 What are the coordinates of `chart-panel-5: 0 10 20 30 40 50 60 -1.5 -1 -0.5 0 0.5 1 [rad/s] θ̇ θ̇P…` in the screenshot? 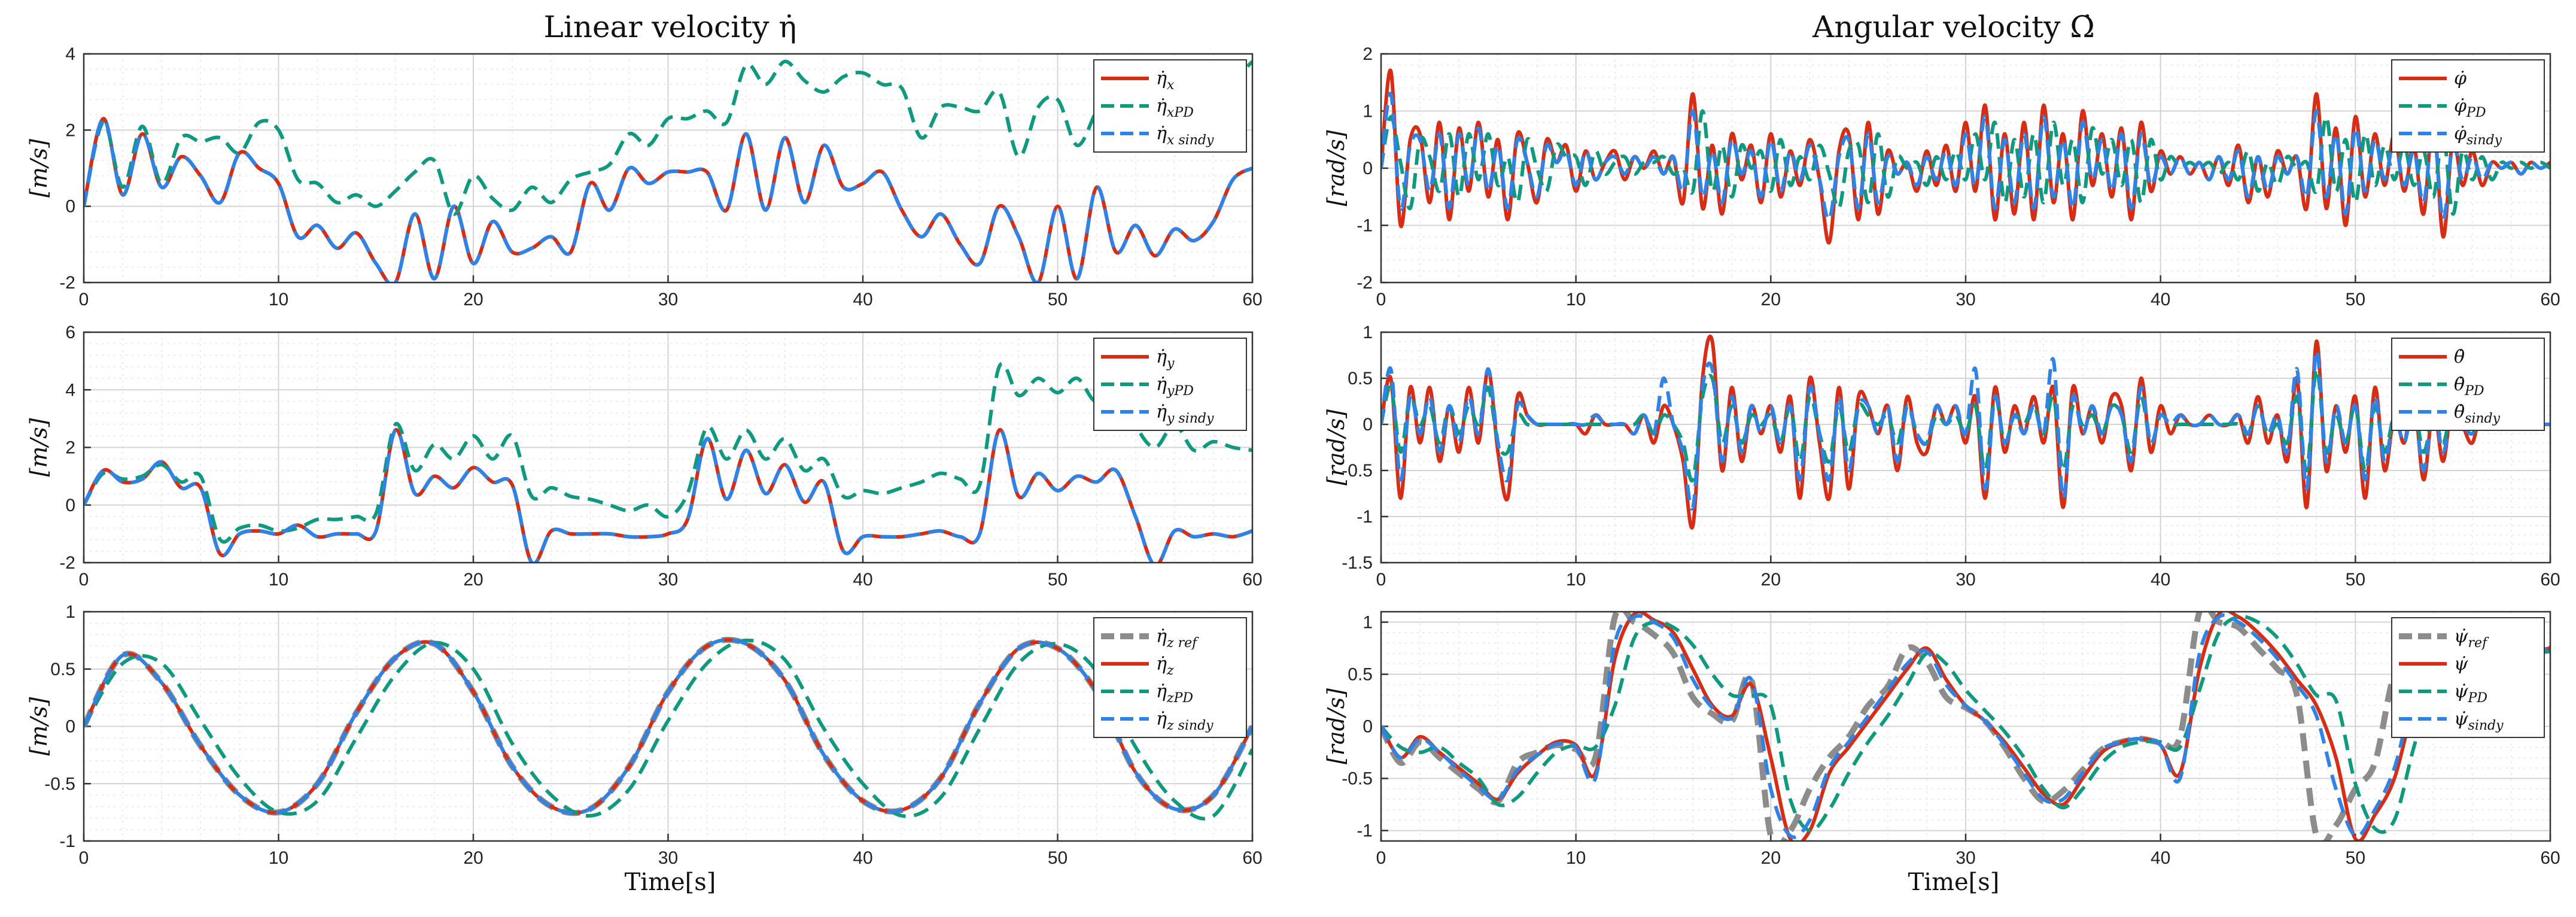 It's located at (1942, 456).